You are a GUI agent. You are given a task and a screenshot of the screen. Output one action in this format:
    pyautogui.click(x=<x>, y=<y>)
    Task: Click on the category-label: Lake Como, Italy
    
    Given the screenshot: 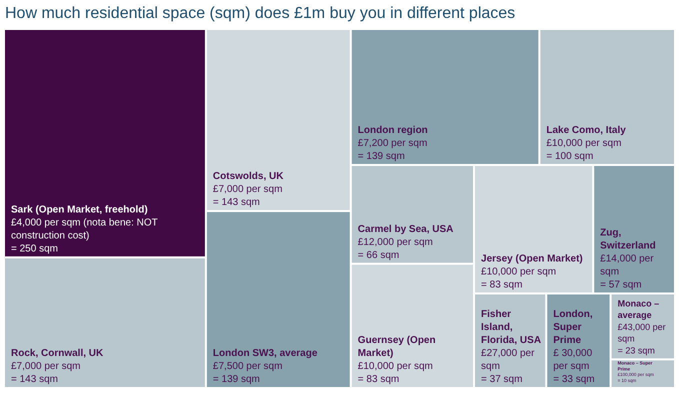 What is the action you would take?
    pyautogui.click(x=586, y=130)
    